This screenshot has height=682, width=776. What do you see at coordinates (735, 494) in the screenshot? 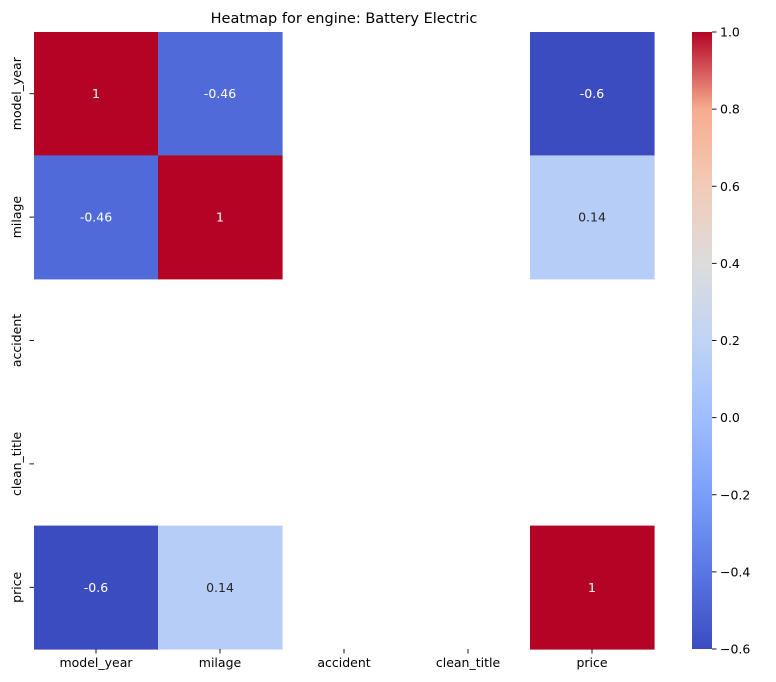
I see `colorbar-tick-label: −0.2` at bounding box center [735, 494].